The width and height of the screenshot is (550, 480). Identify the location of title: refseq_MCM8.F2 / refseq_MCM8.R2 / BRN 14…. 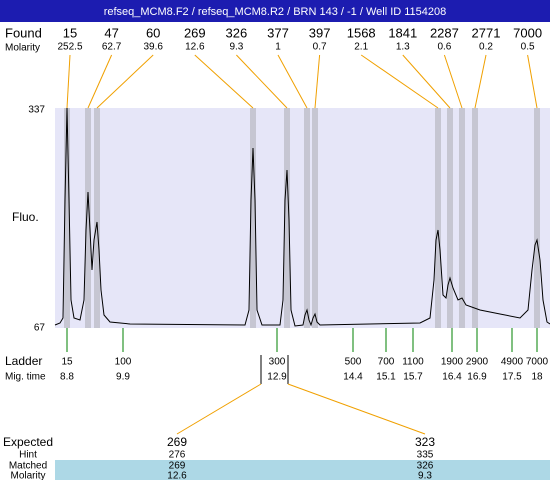
(275, 12).